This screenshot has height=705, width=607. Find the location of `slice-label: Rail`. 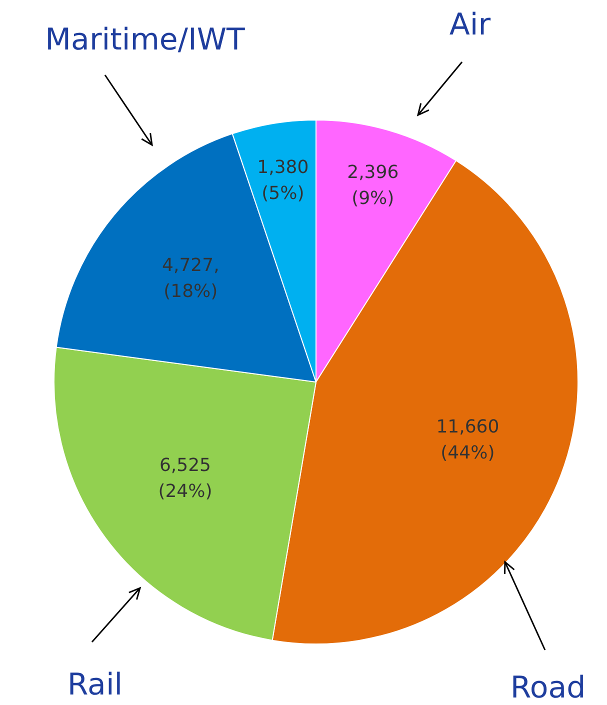

slice-label: Rail is located at coordinates (95, 685).